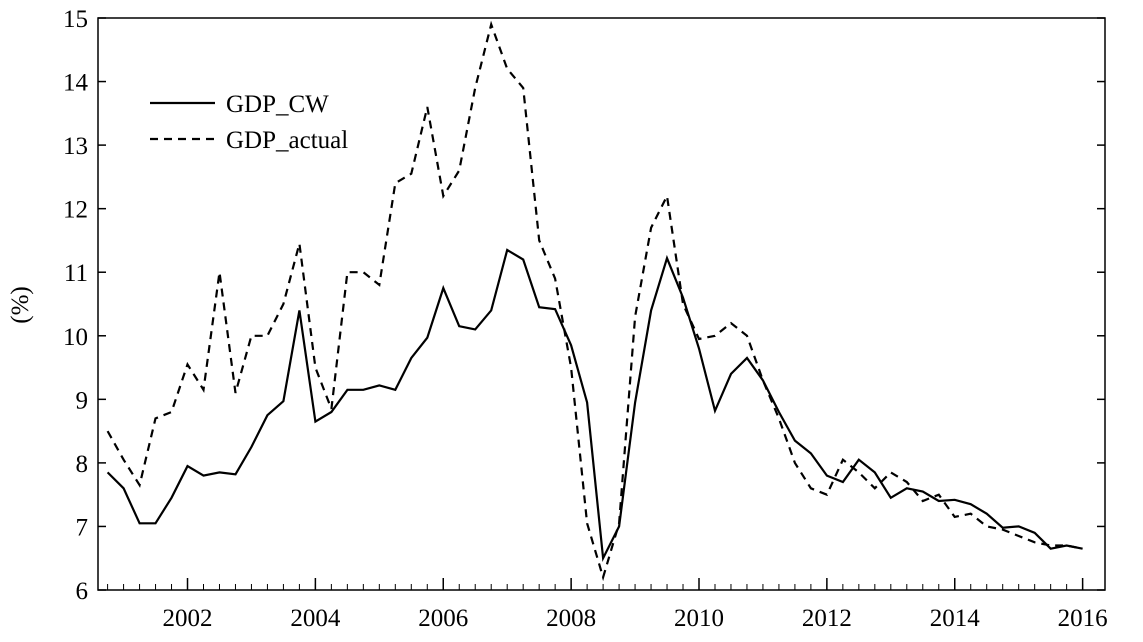  What do you see at coordinates (82, 591) in the screenshot?
I see `y-tick-label: 6` at bounding box center [82, 591].